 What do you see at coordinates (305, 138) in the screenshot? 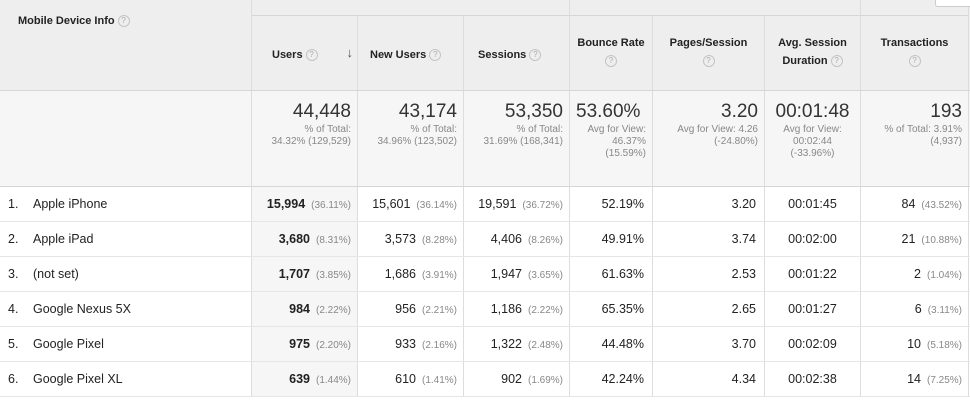
I see `totals-users: 44,448 % of Total: 34.32% (129,529)` at bounding box center [305, 138].